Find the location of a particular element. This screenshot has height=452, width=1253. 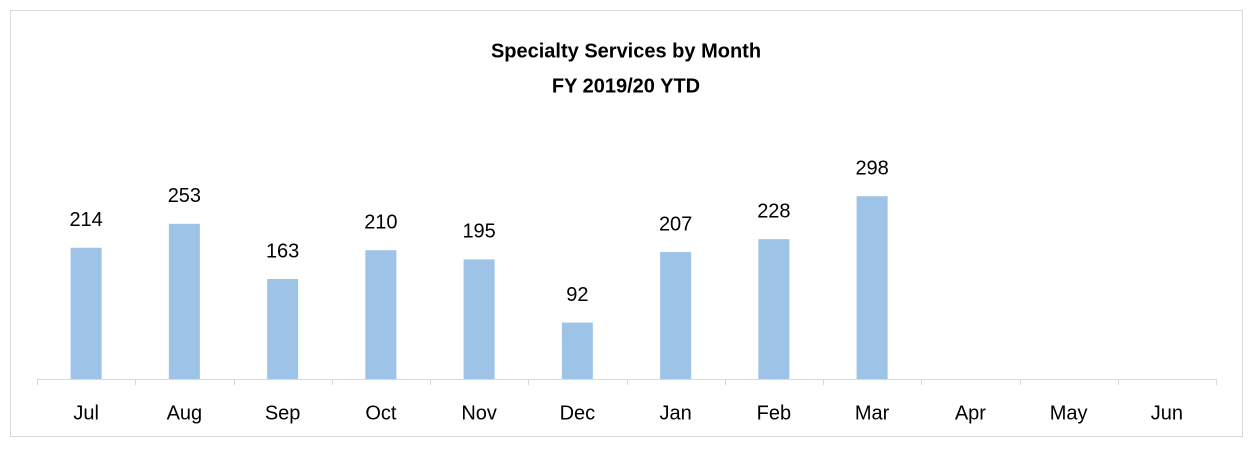

x-tick-label: Dec is located at coordinates (578, 413).